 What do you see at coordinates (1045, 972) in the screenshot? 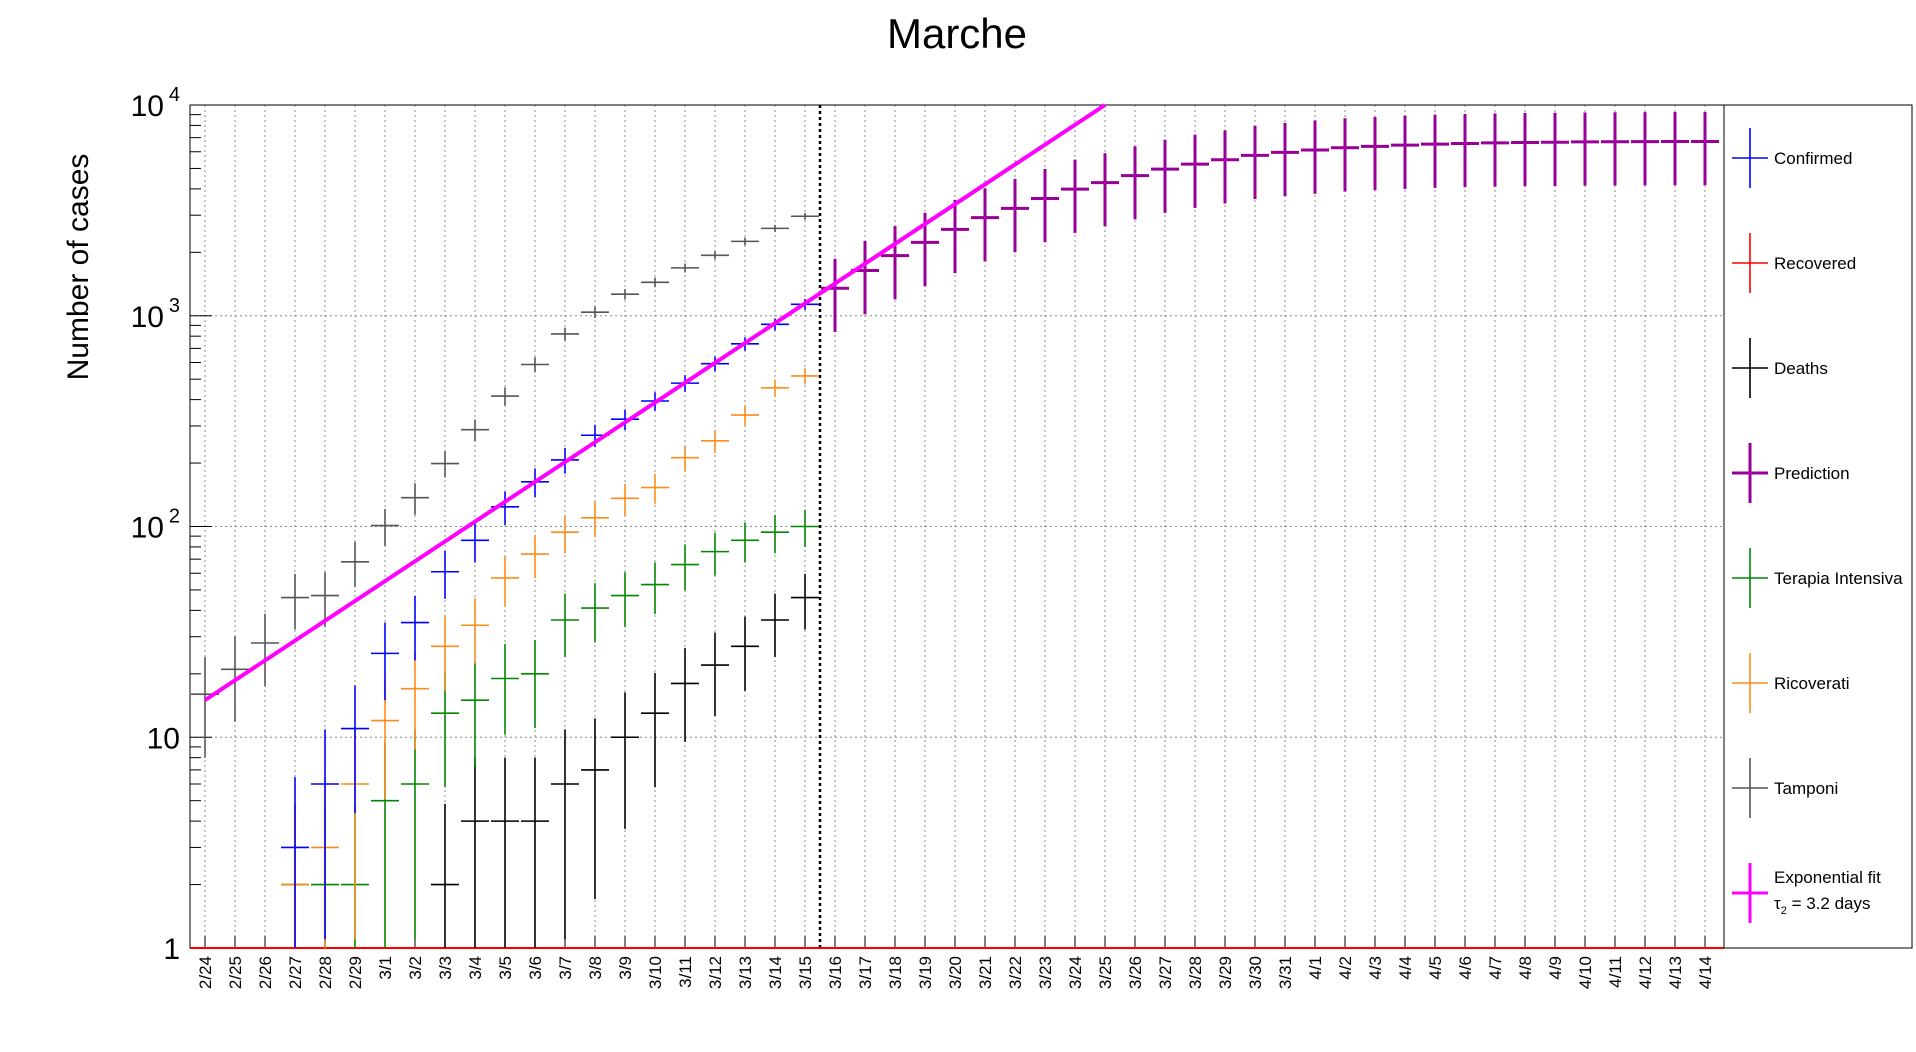
I see `x-tick-label: 3/23` at bounding box center [1045, 972].